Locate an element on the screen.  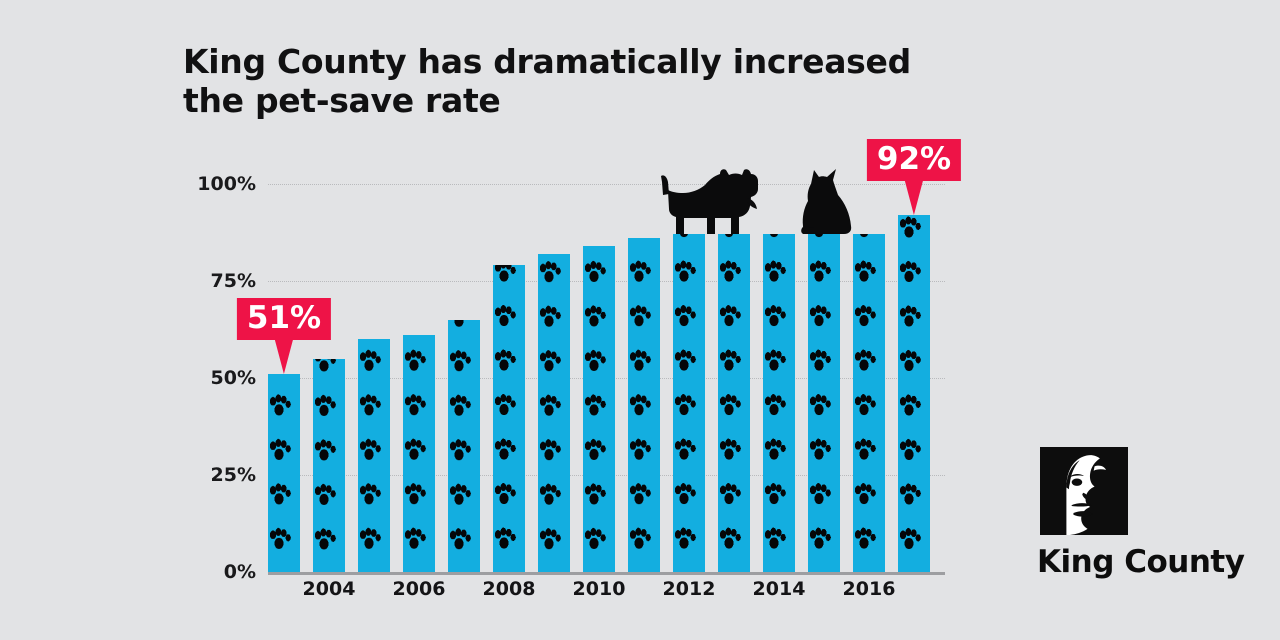
x-axis-label-2014: 2014 is located at coordinates (779, 589).